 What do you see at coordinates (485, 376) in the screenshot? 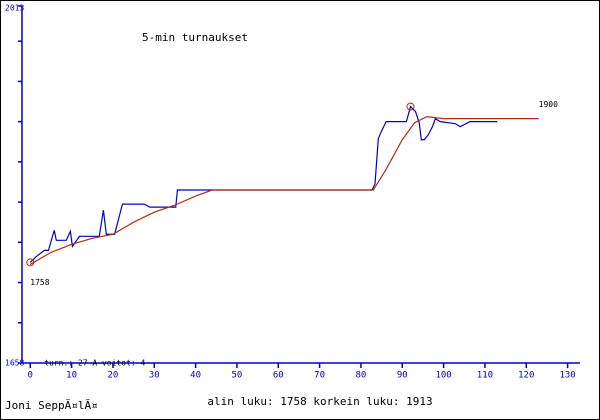
I see `x-tick-label: 110` at bounding box center [485, 376].